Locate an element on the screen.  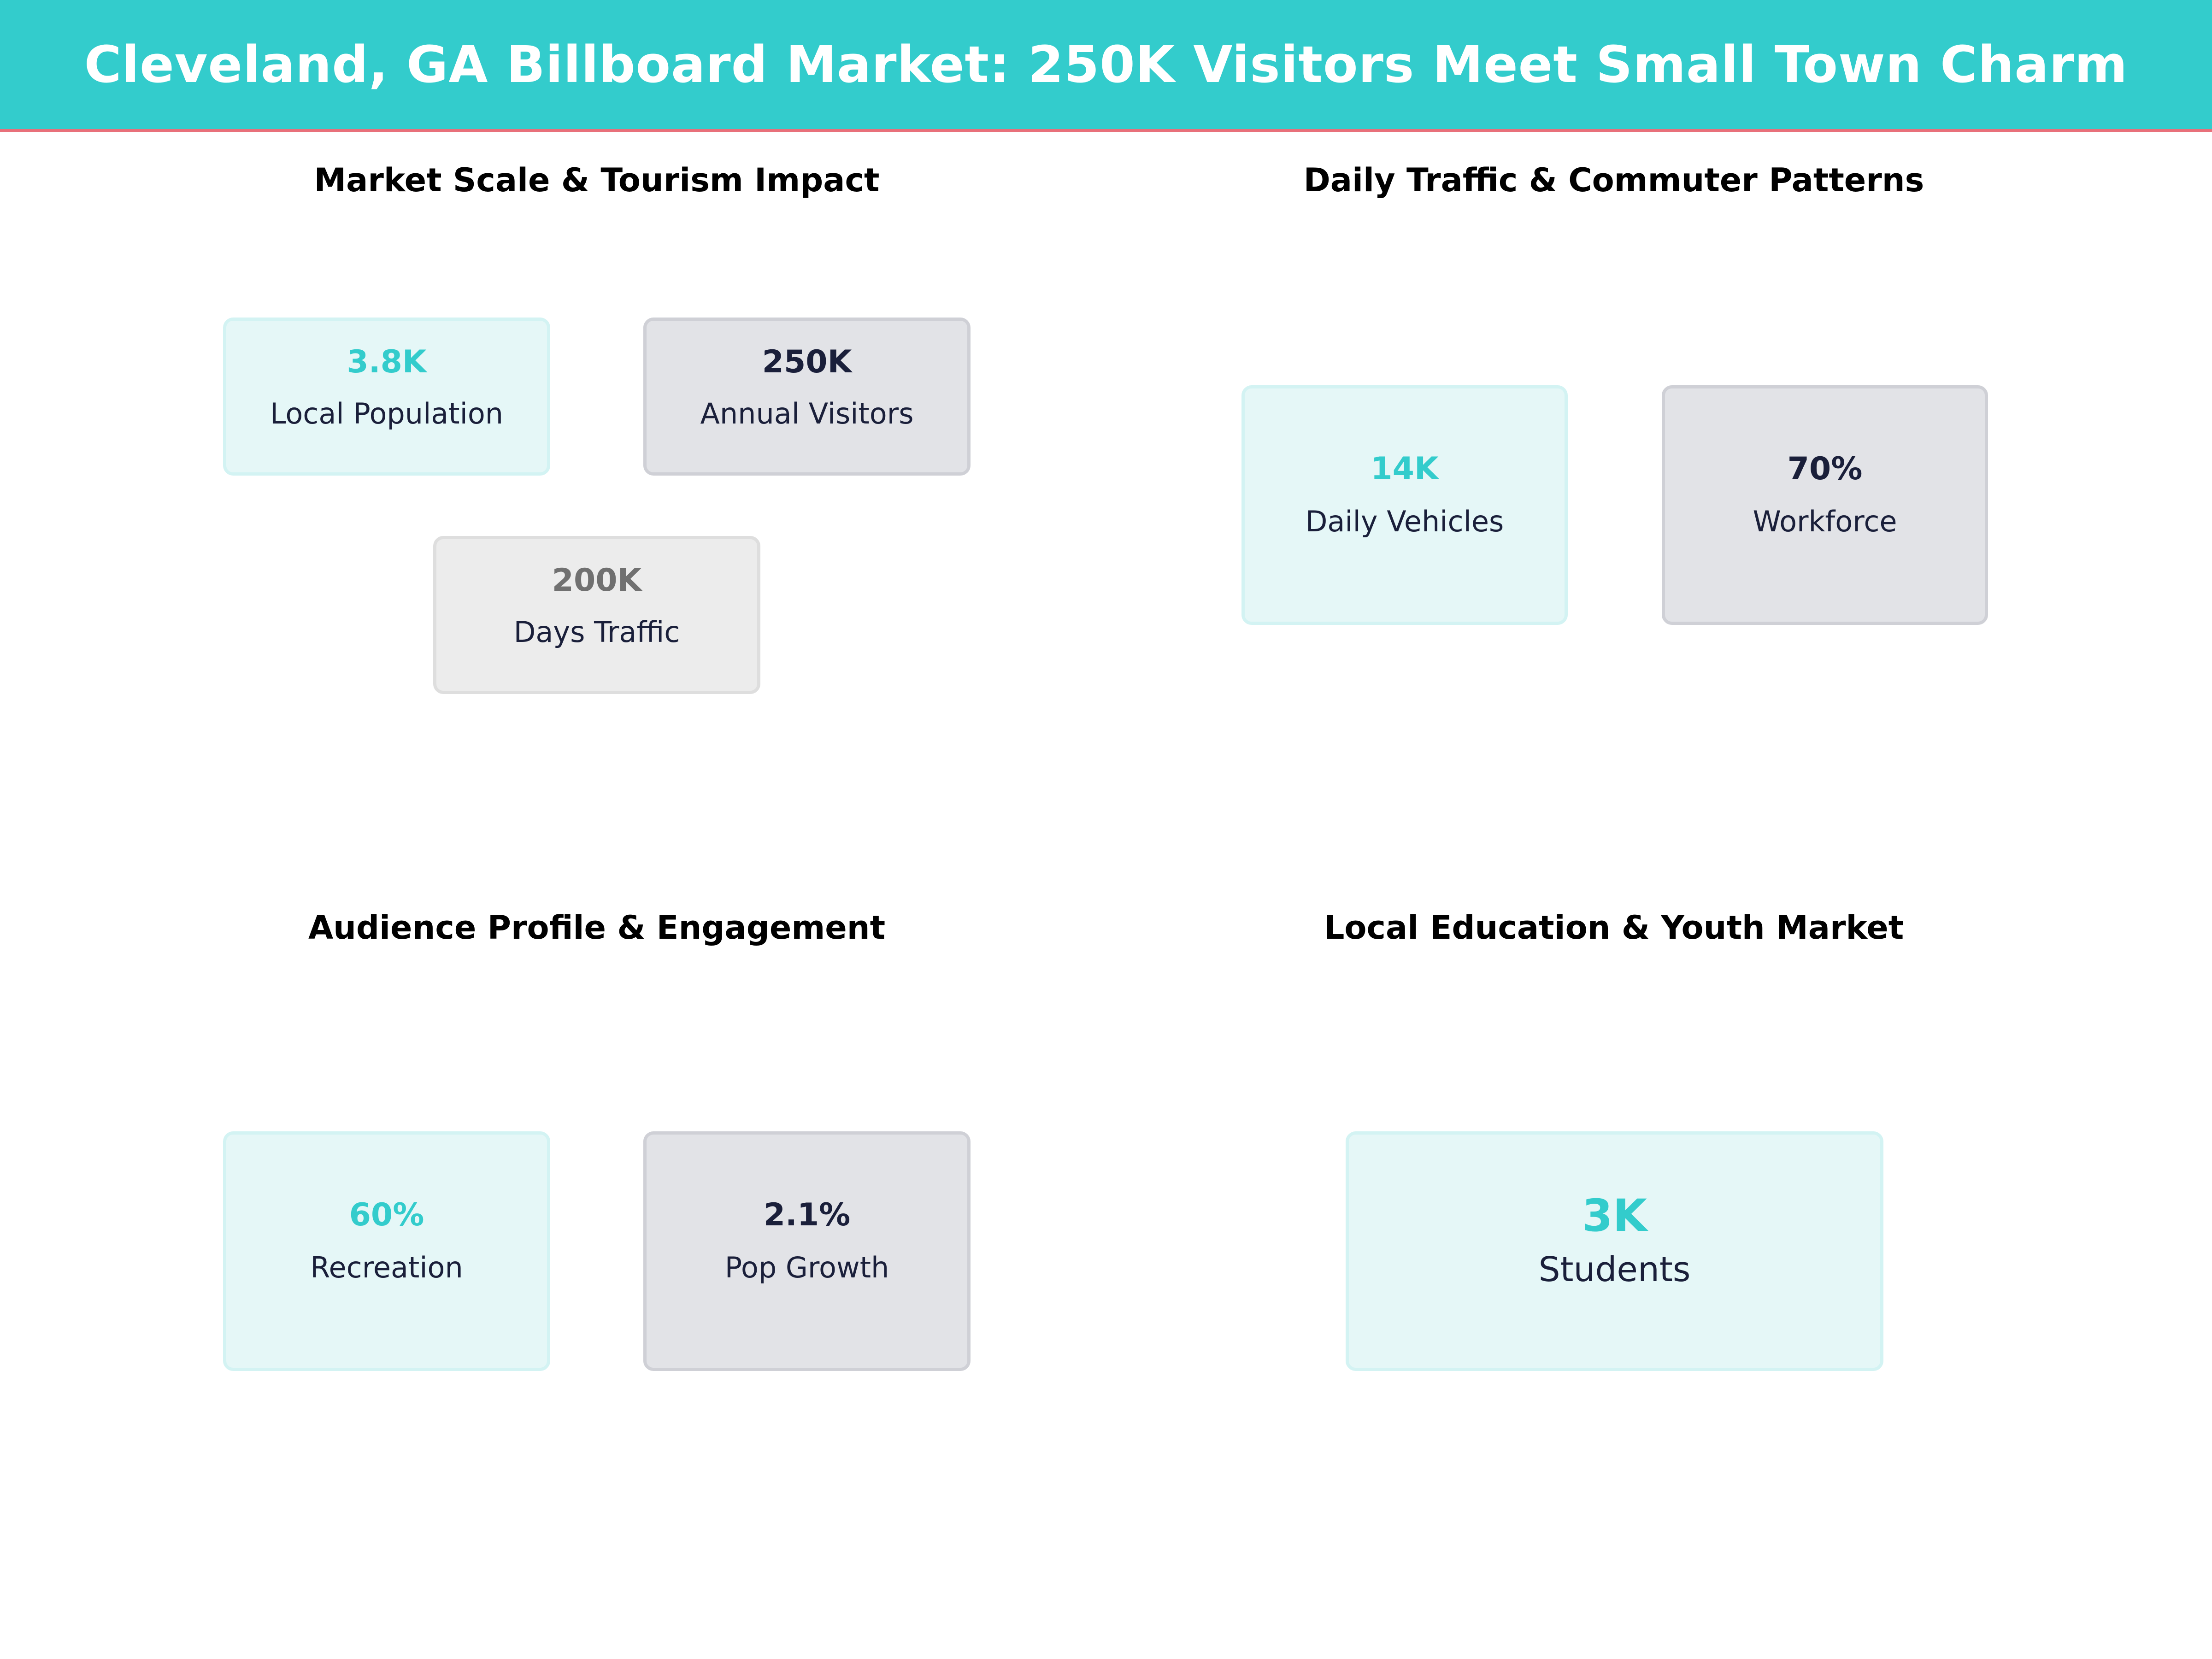
stat-value: 250K is located at coordinates (807, 362).